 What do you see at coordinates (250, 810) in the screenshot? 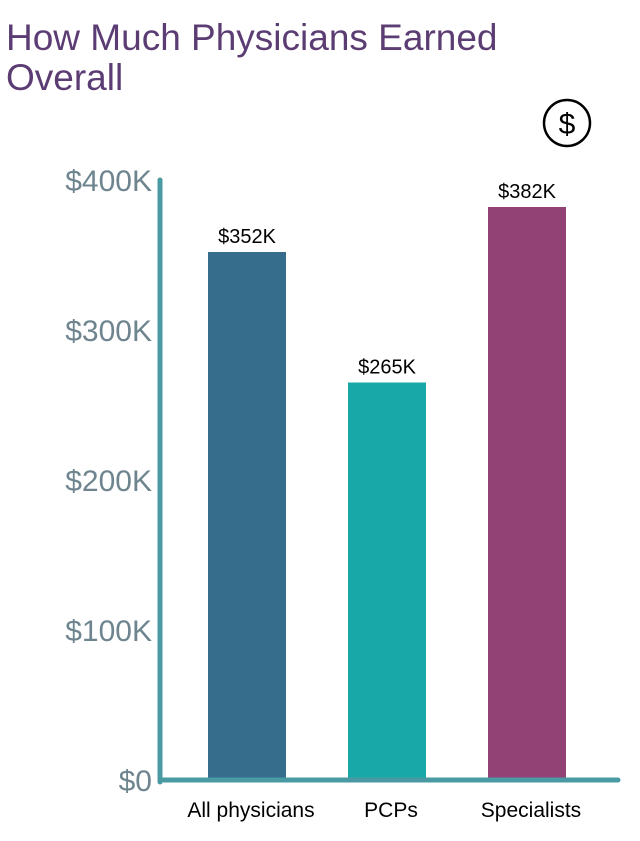
I see `x-tick-label-1: All physicians` at bounding box center [250, 810].